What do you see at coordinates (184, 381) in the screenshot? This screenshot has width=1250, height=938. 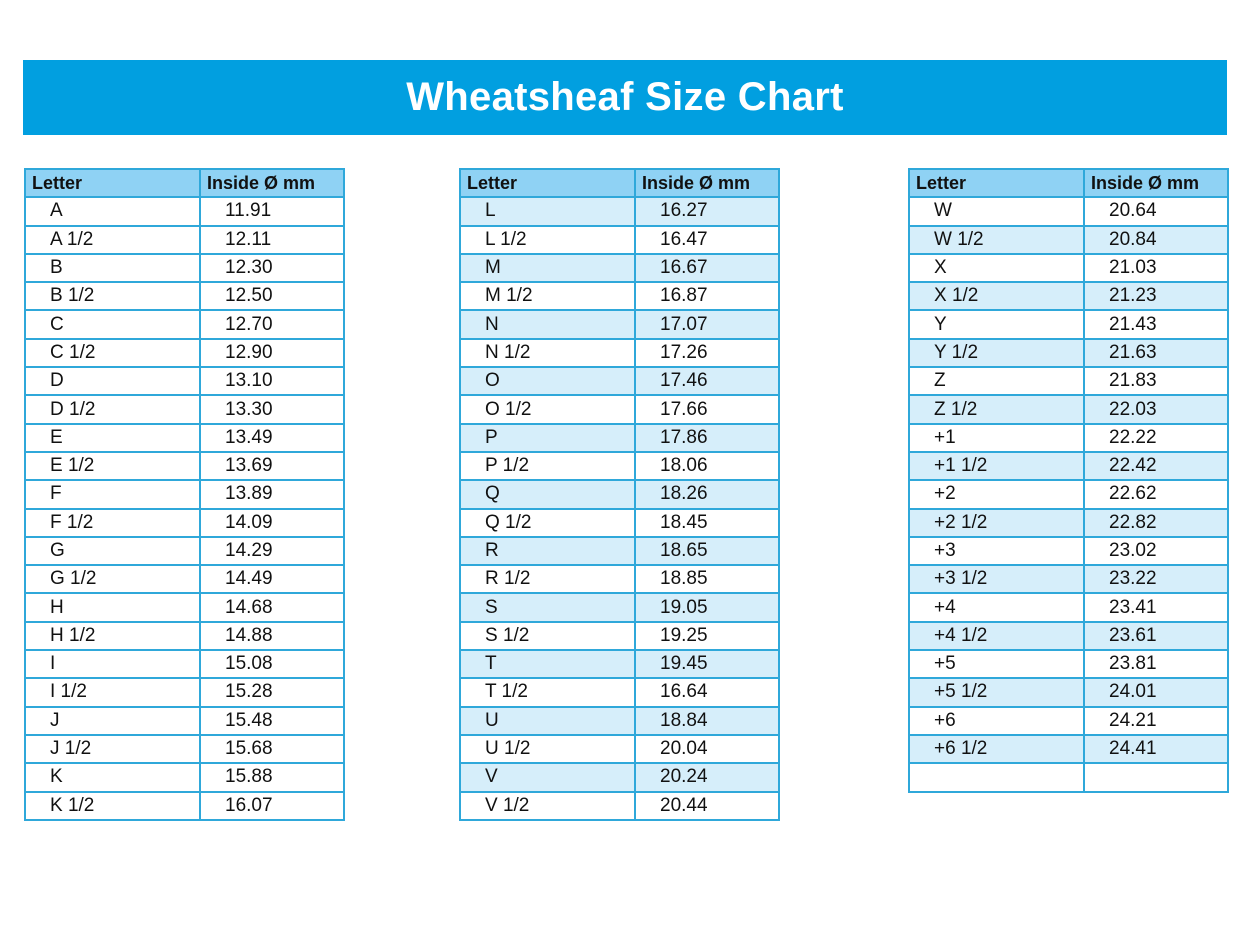 I see `table-row: D 13.10` at bounding box center [184, 381].